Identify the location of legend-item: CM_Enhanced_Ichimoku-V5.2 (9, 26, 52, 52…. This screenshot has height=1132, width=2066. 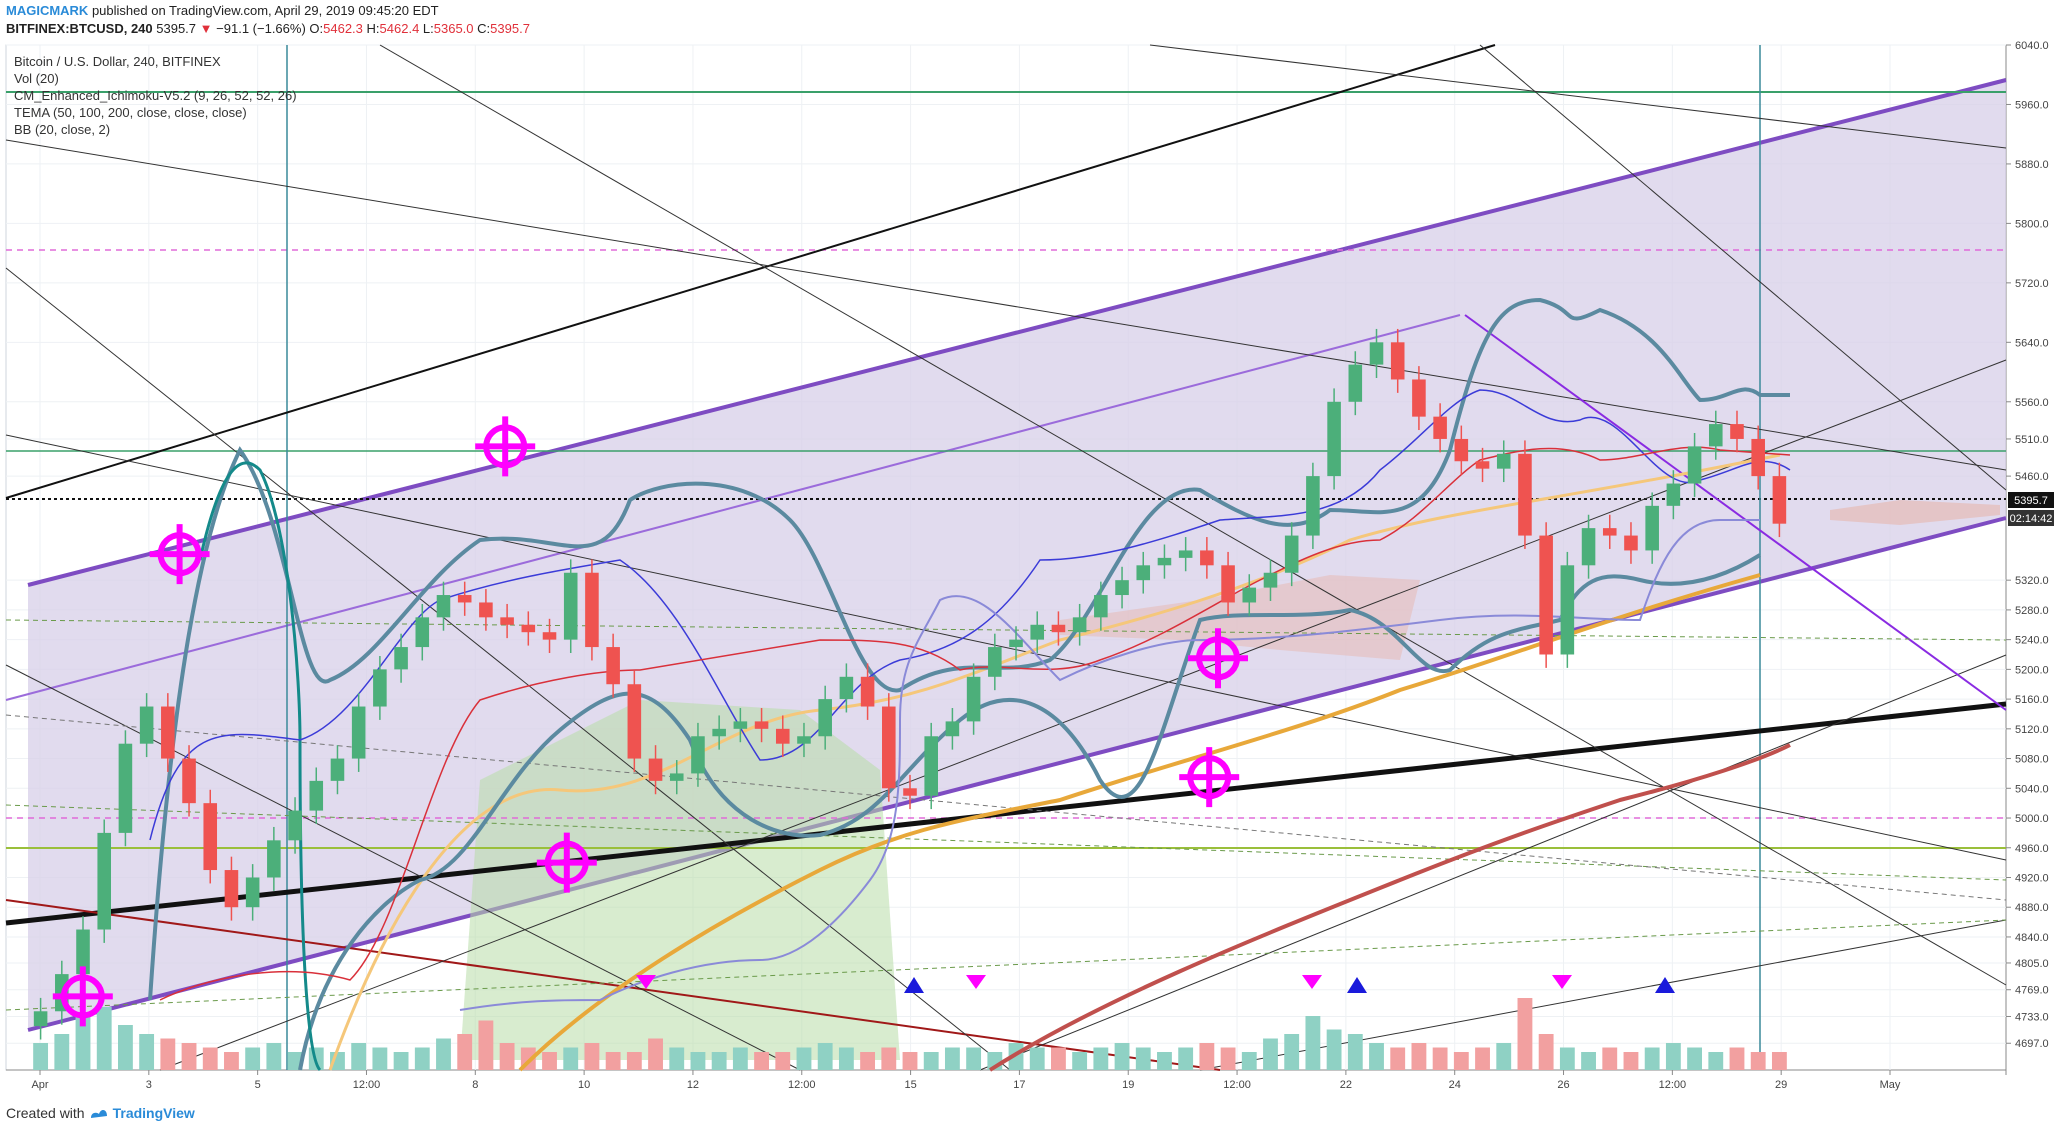
(155, 95).